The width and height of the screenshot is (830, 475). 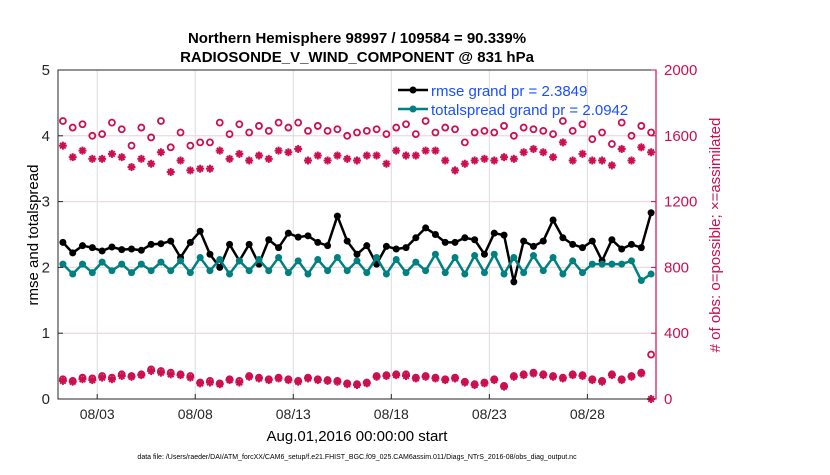 I want to click on legend-label-spread: totalspread grand pr = 2.0942, so click(x=529, y=110).